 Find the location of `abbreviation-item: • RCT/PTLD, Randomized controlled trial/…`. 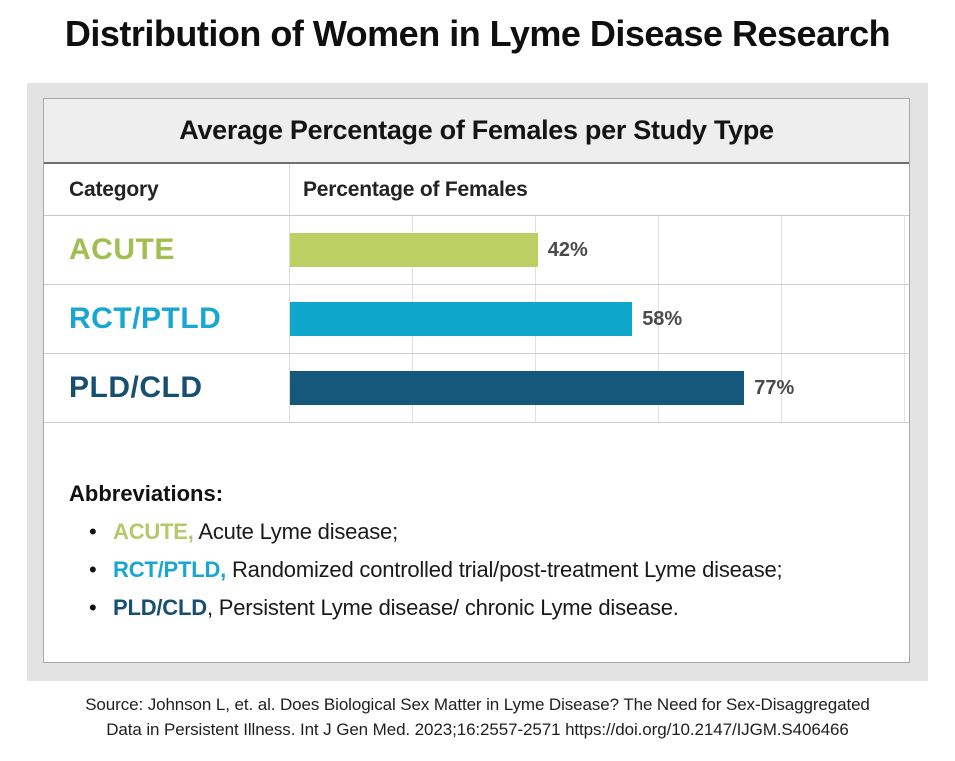

abbreviation-item: • RCT/PTLD, Randomized controlled trial/… is located at coordinates (476, 570).